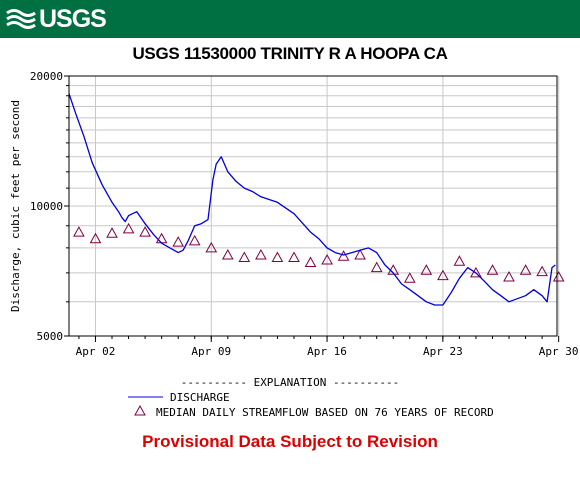 The height and width of the screenshot is (480, 580). I want to click on chart-title: USGS 11530000 TRINITY R A HOOPA CA, so click(290, 53).